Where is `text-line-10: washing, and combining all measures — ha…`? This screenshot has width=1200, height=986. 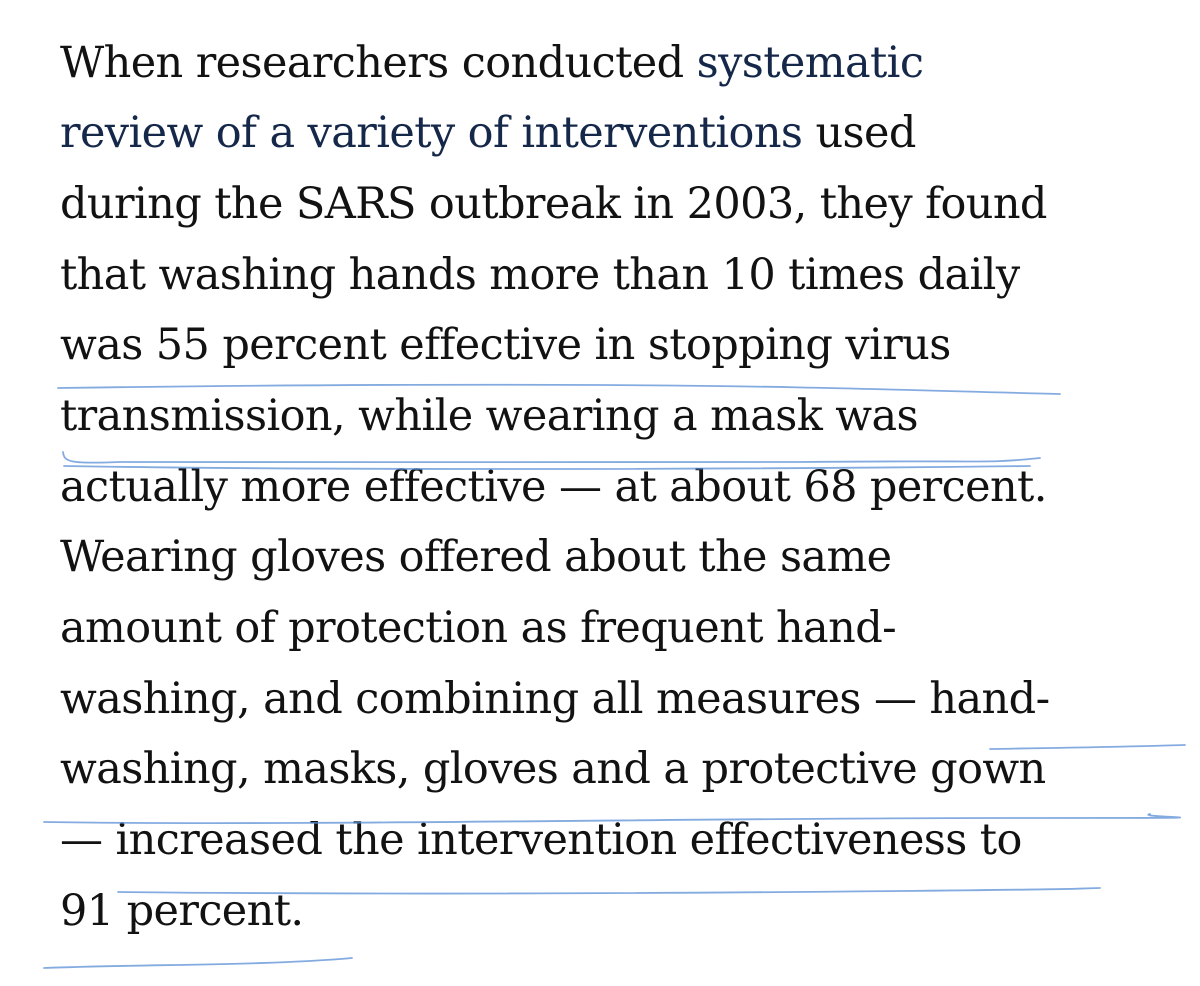
text-line-10: washing, and combining all measures — ha… is located at coordinates (555, 699).